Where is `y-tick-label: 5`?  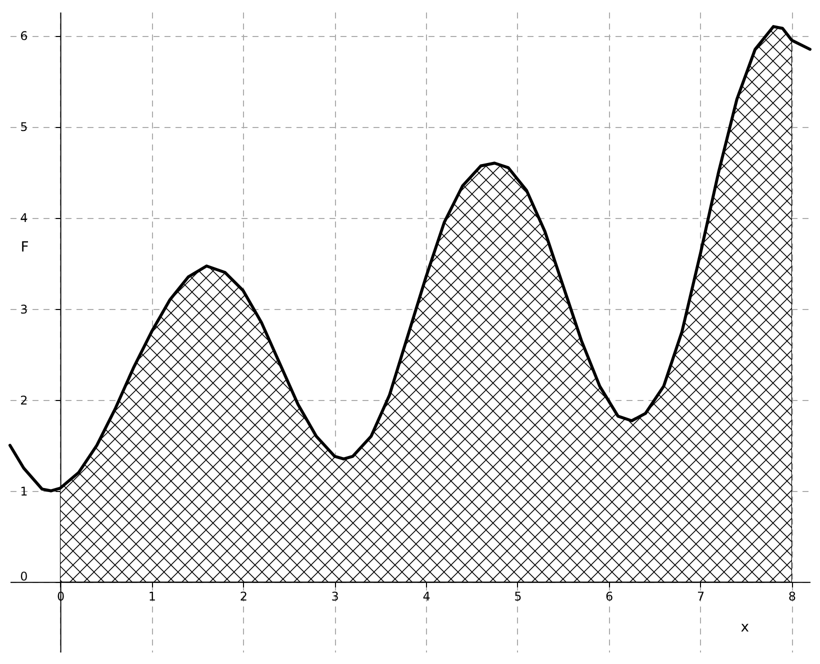 y-tick-label: 5 is located at coordinates (24, 127).